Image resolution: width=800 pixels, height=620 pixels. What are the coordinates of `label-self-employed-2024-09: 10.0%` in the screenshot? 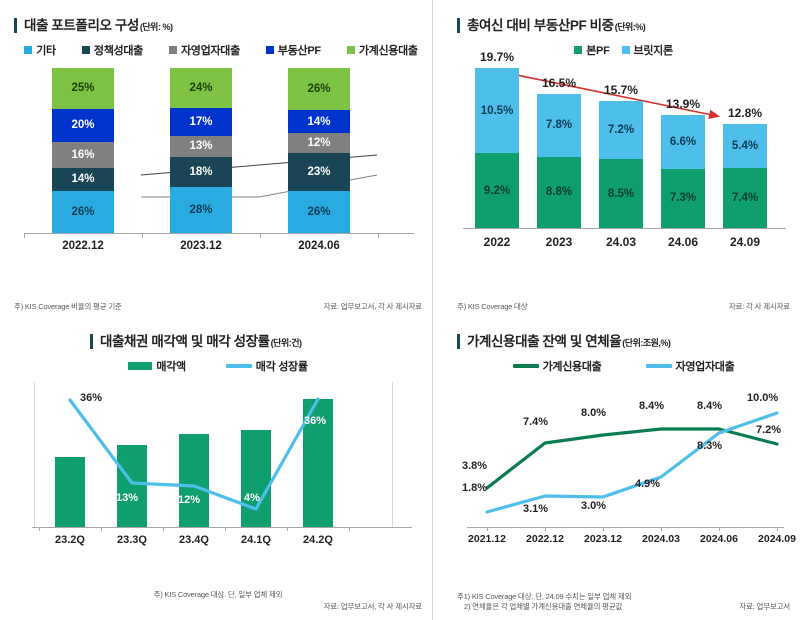 It's located at (763, 398).